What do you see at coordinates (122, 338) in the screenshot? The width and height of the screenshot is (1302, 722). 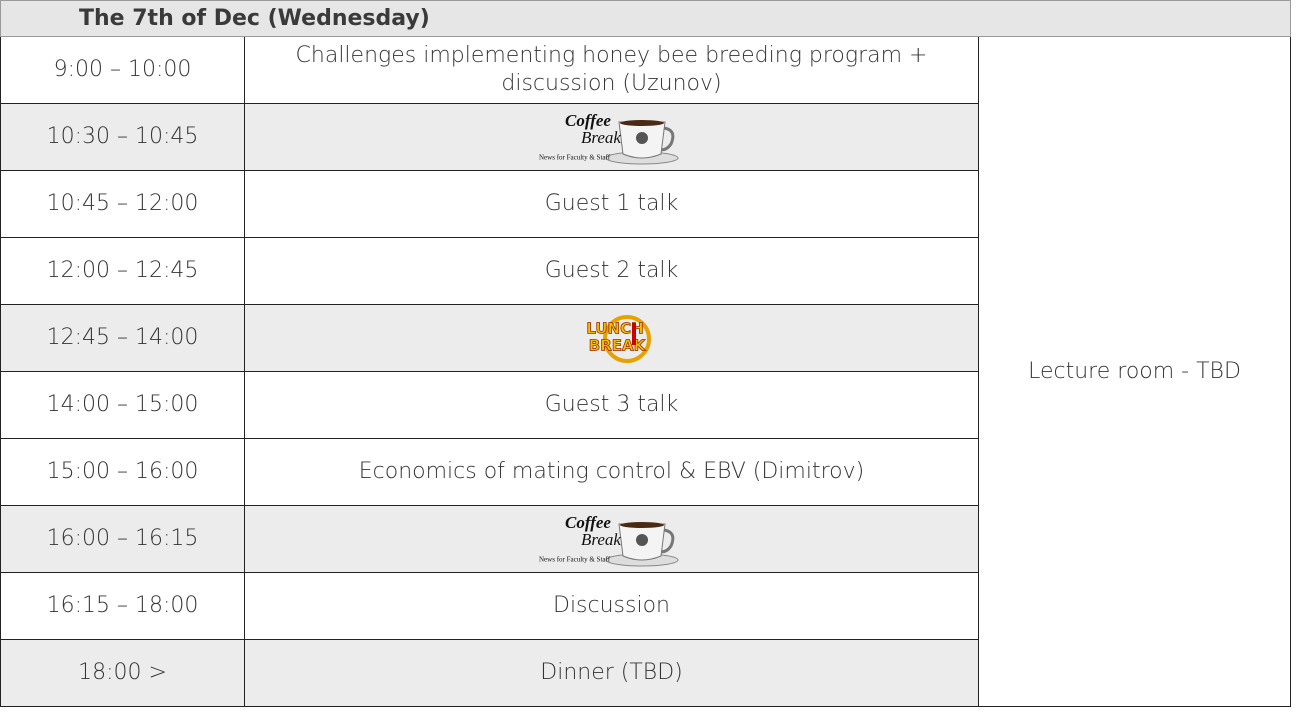 I see `time-cell: 12:45 – 14:00` at bounding box center [122, 338].